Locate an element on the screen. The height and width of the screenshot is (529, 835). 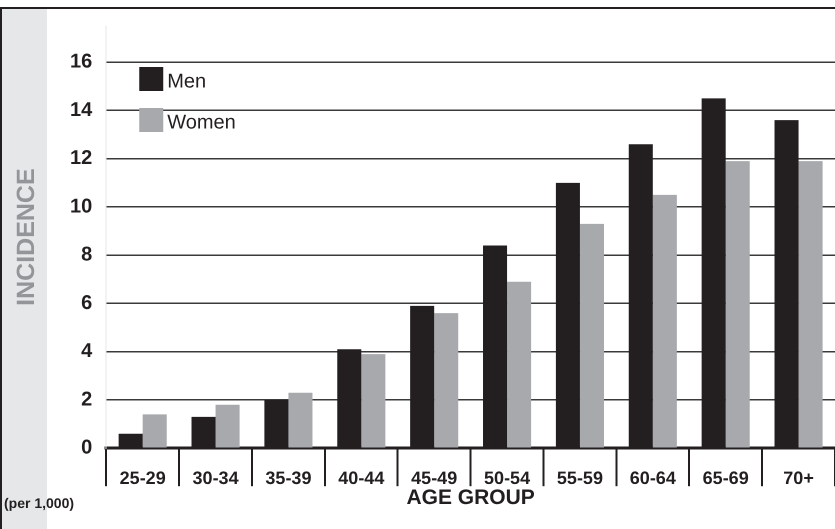
x-axis-title: AGE GROUP is located at coordinates (470, 498).